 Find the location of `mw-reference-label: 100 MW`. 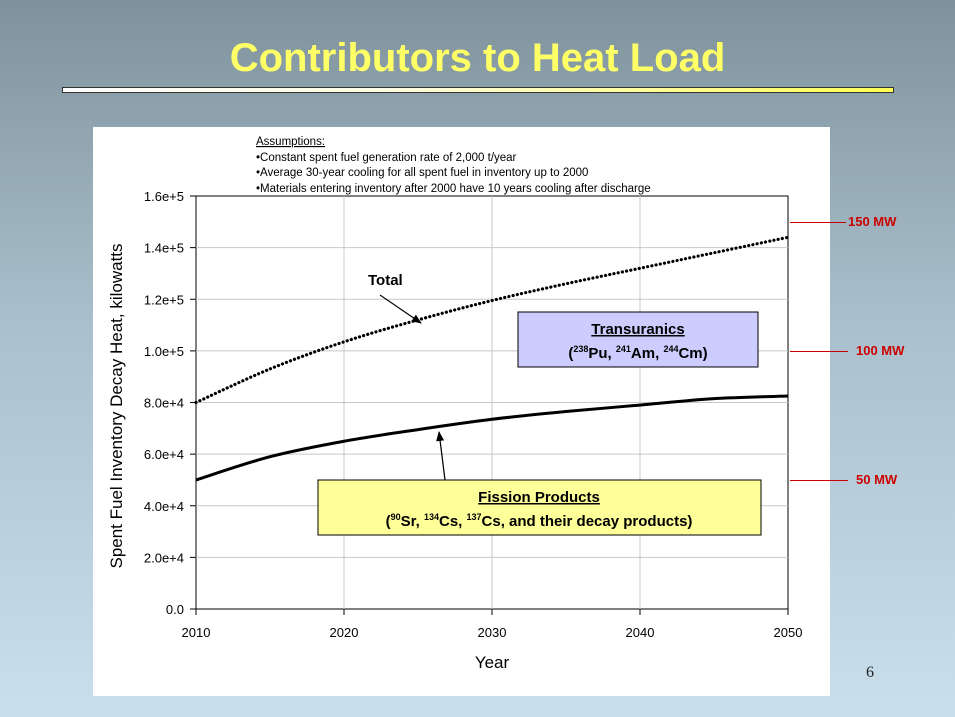

mw-reference-label: 100 MW is located at coordinates (880, 350).